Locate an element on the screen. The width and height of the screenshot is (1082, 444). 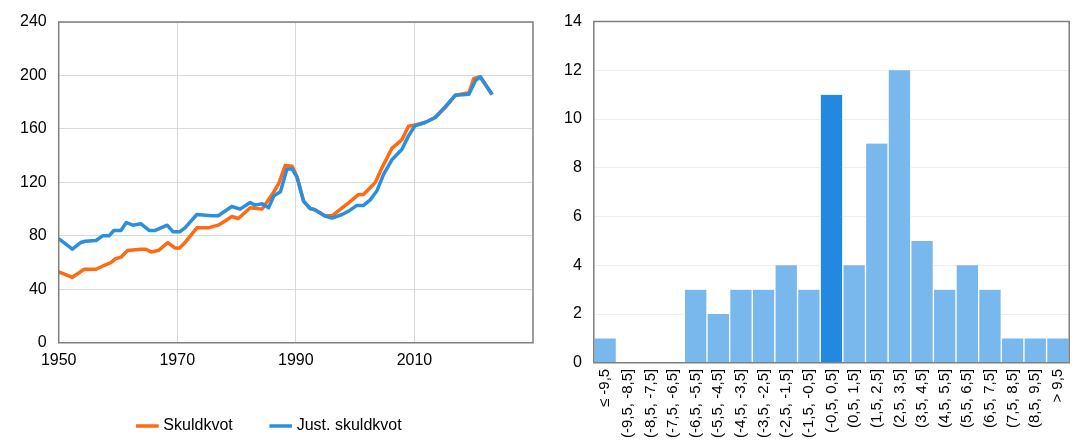
x-tick-label: 1950 is located at coordinates (58, 359).